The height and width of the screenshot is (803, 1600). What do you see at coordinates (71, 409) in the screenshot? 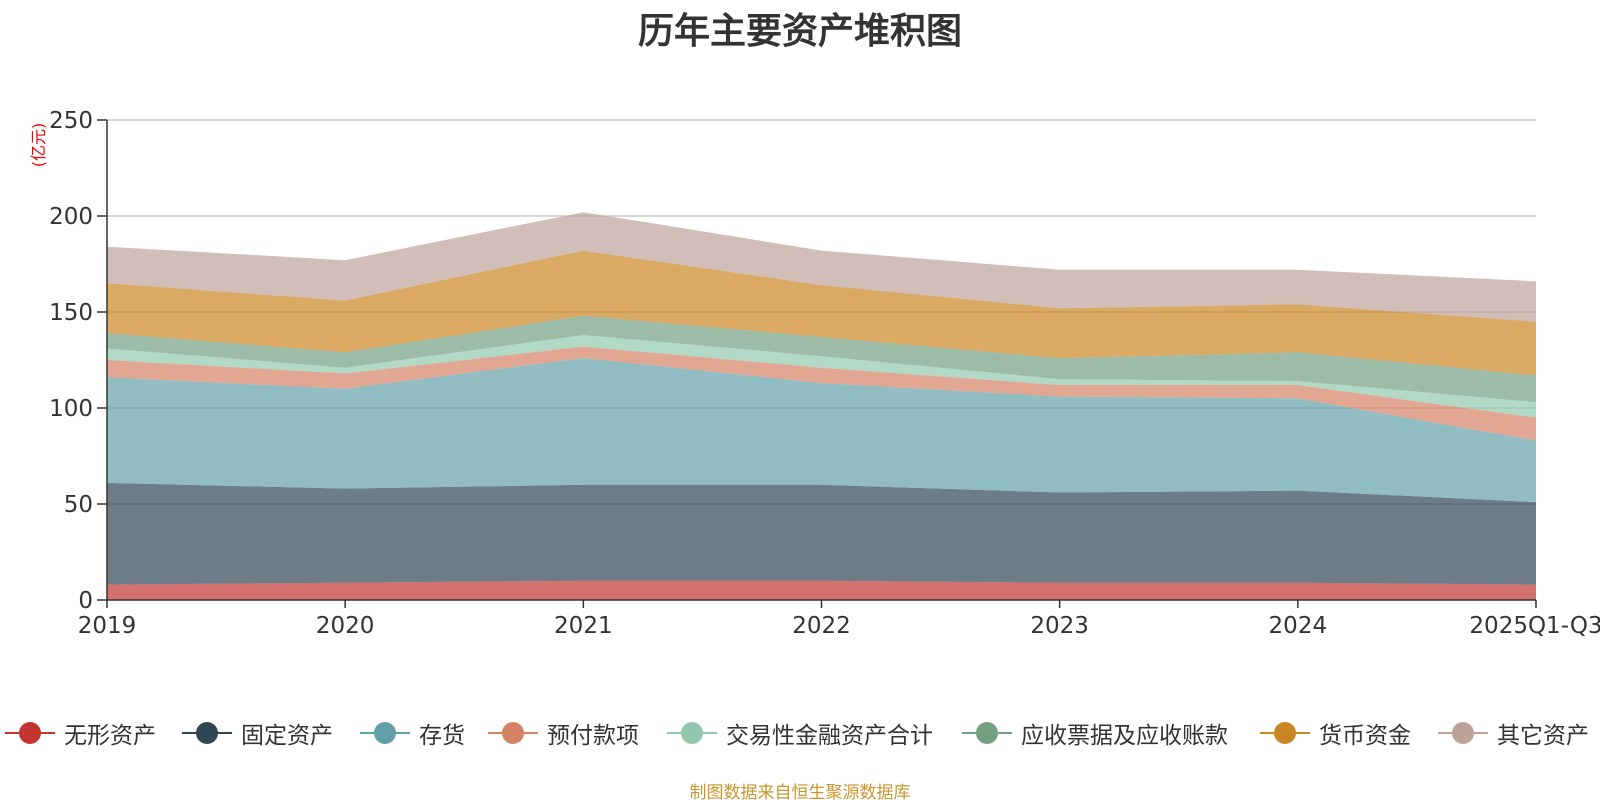
I see `y-tick-label: 100` at bounding box center [71, 409].